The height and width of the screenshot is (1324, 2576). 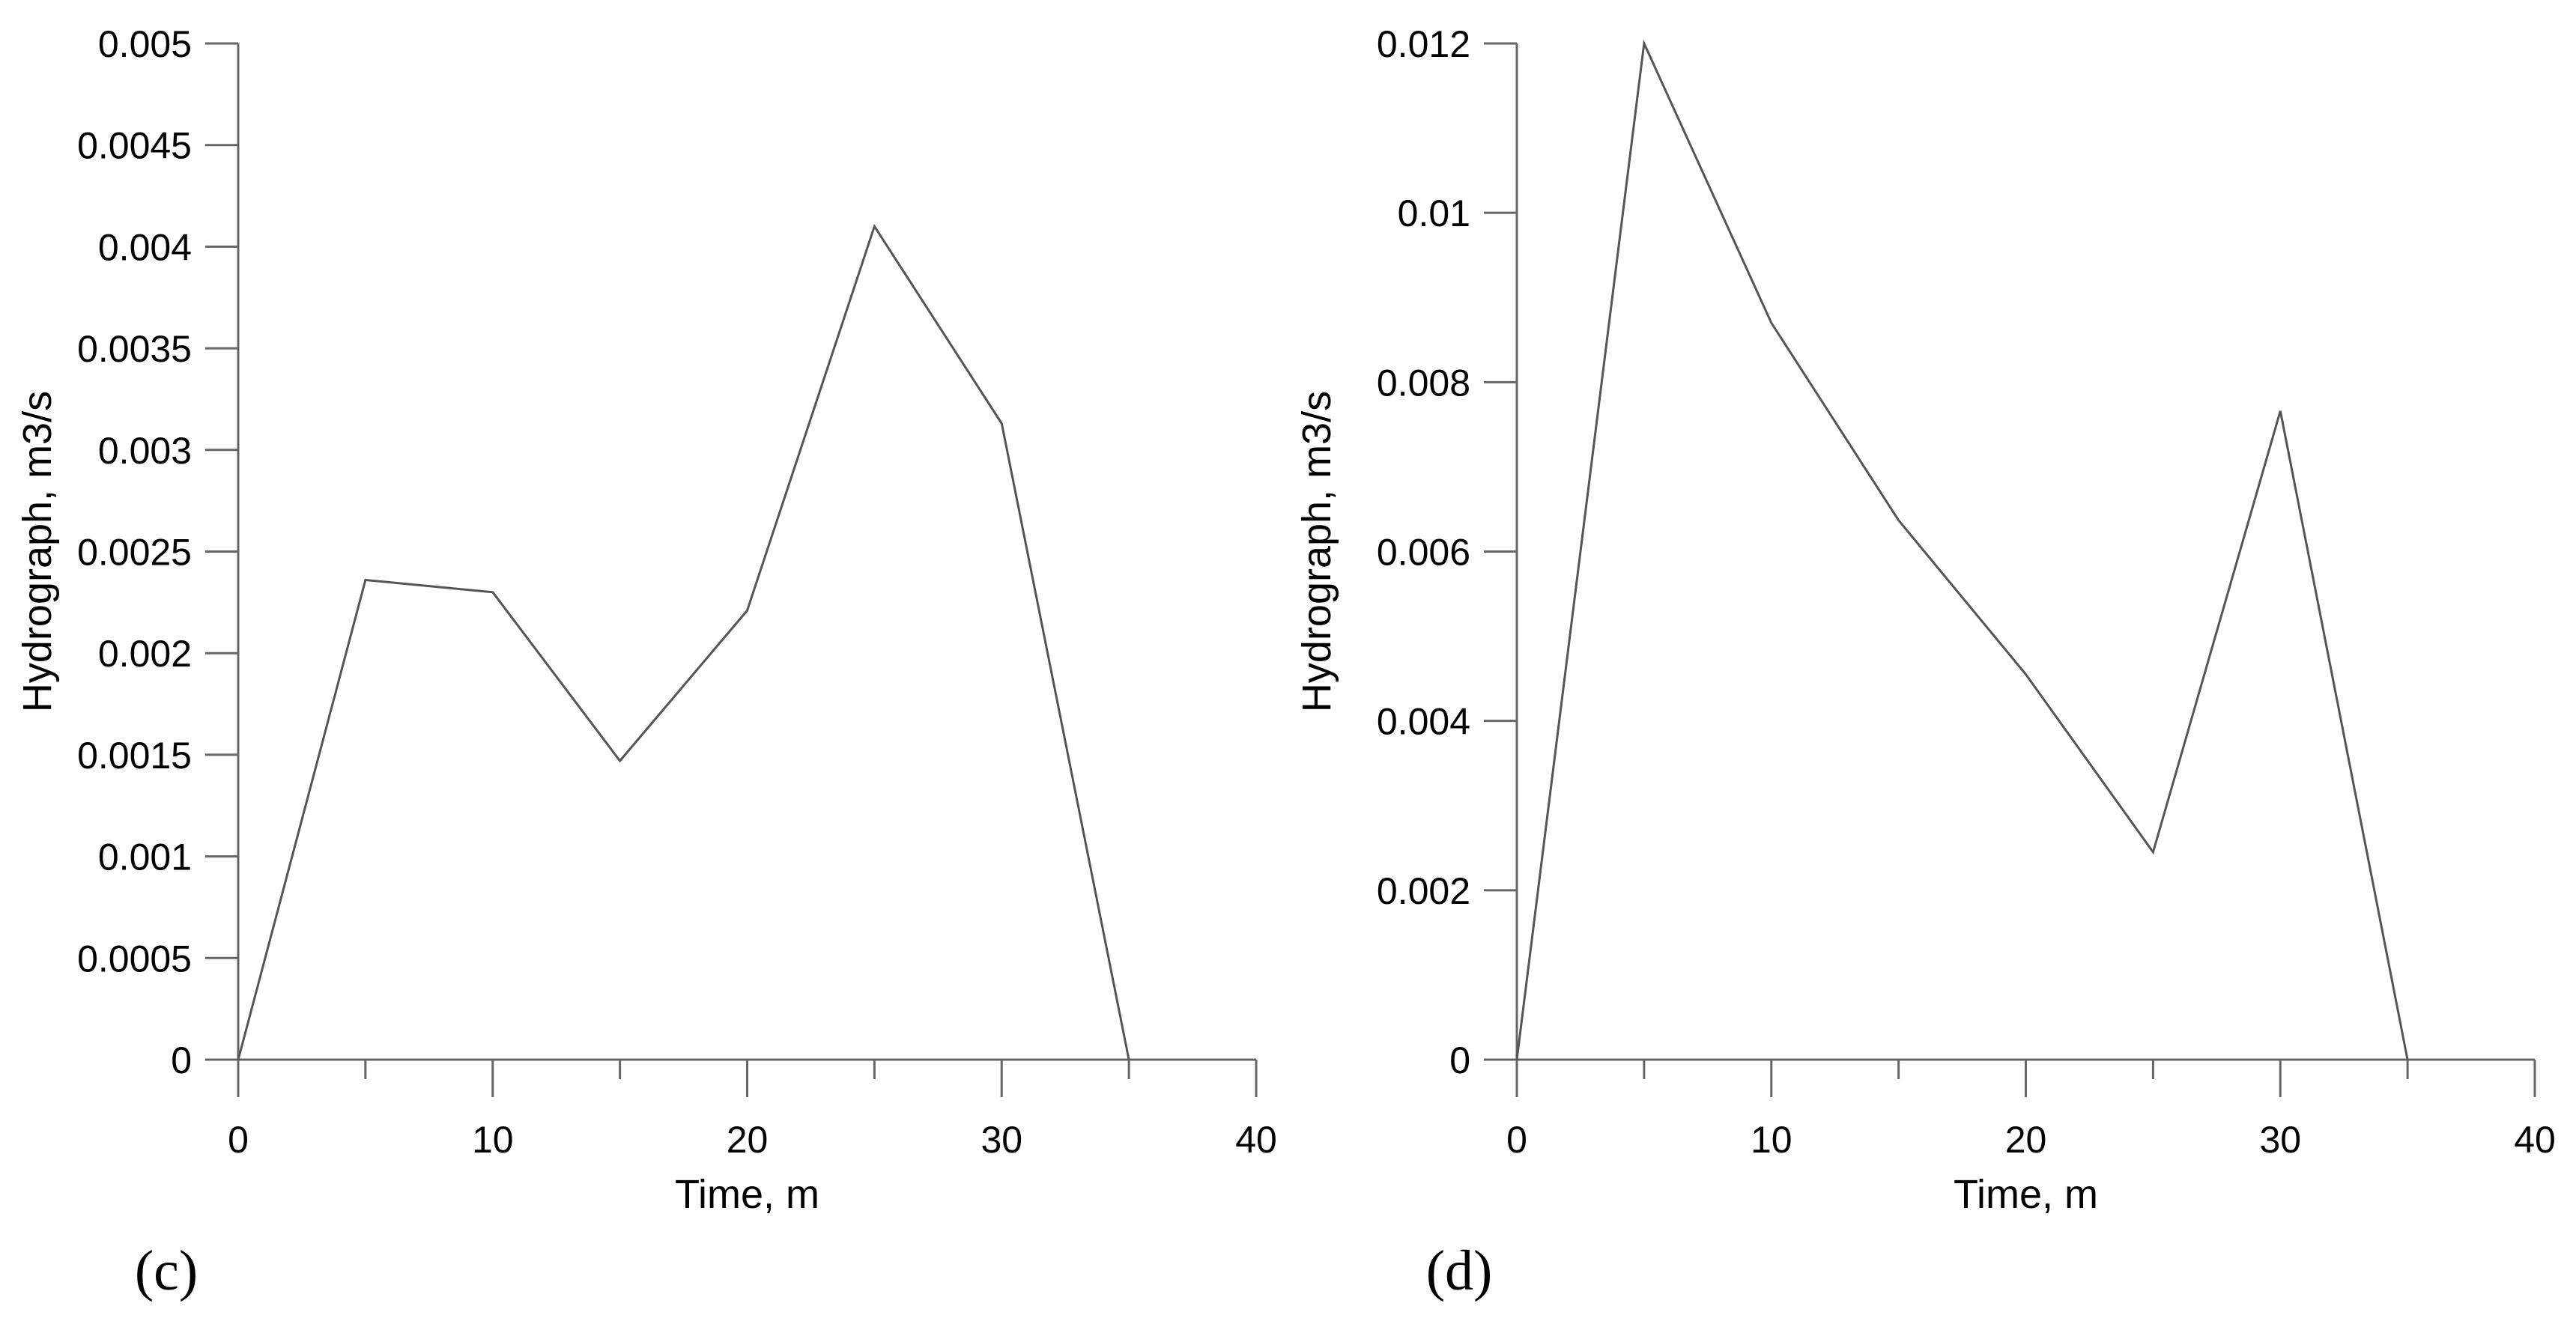 I want to click on y-tick-label: 0.008, so click(x=1424, y=383).